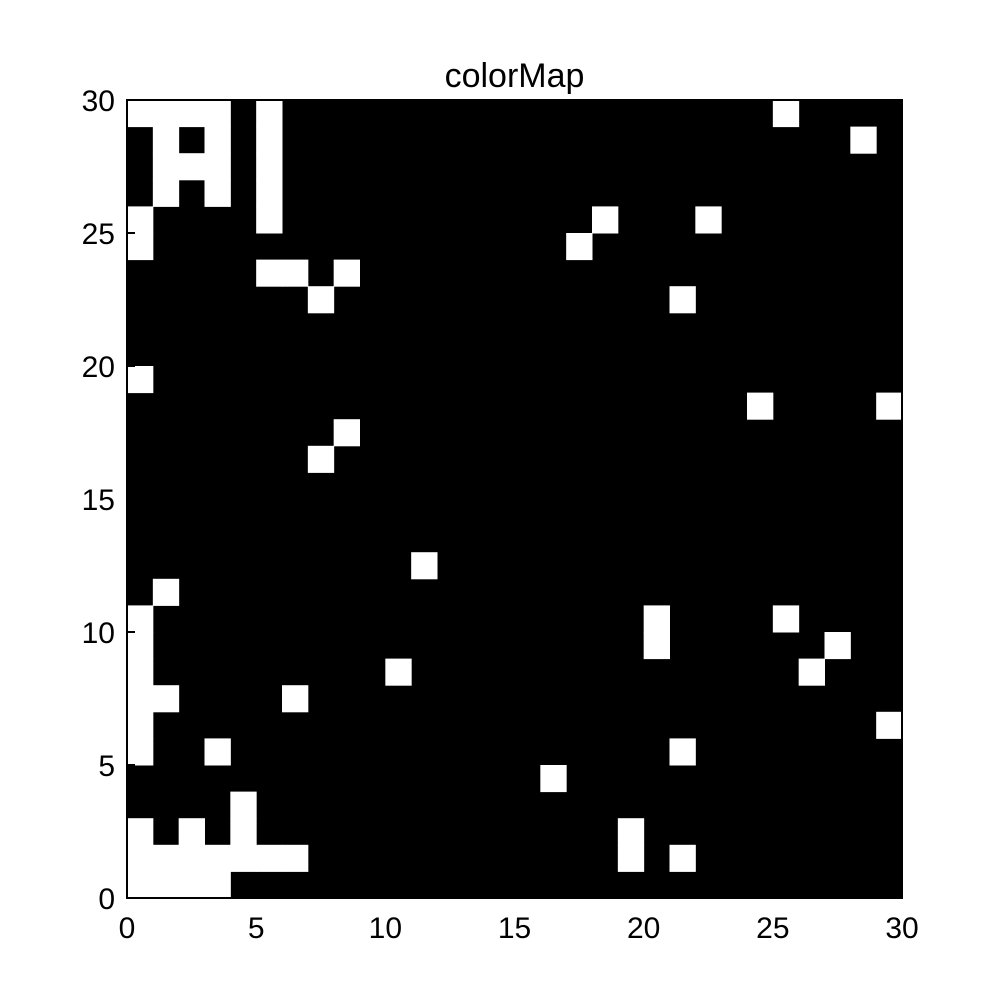 This screenshot has height=1000, width=1000. I want to click on y-tick-label: 25, so click(98, 234).